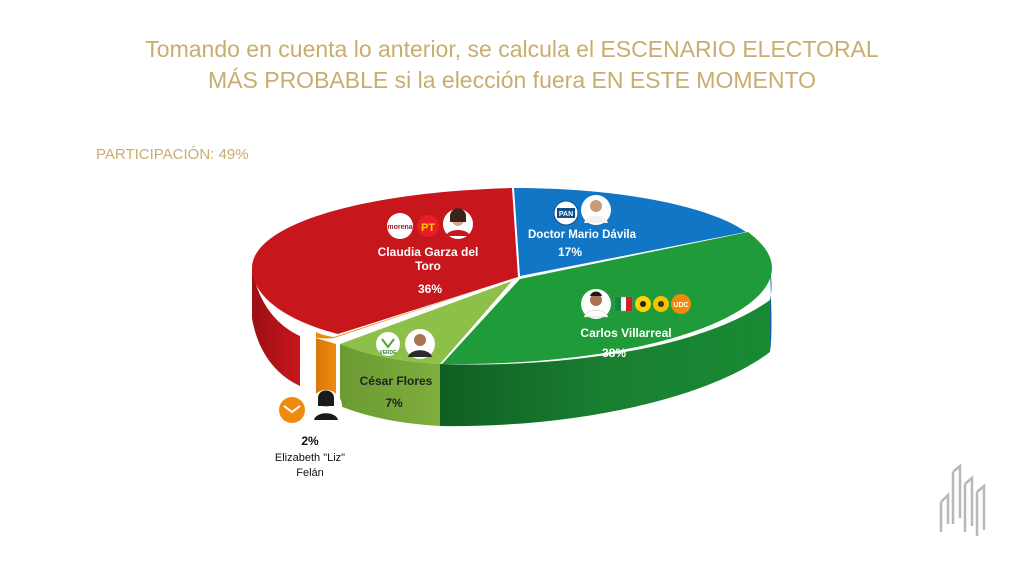  I want to click on morena-logo-icon: morena, so click(400, 226).